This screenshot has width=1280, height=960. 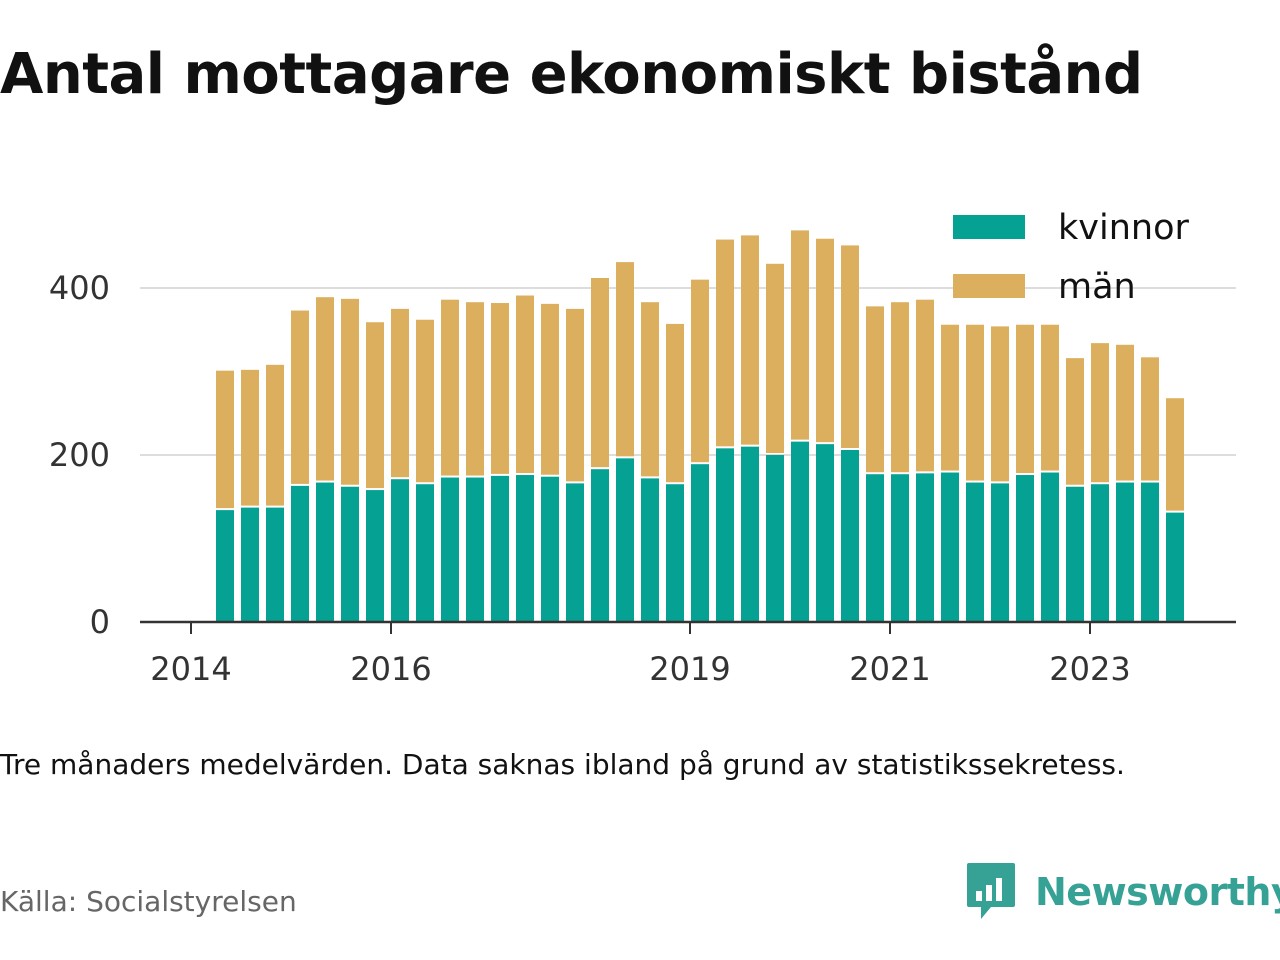 What do you see at coordinates (100, 622) in the screenshot?
I see `y-tick-label: 0` at bounding box center [100, 622].